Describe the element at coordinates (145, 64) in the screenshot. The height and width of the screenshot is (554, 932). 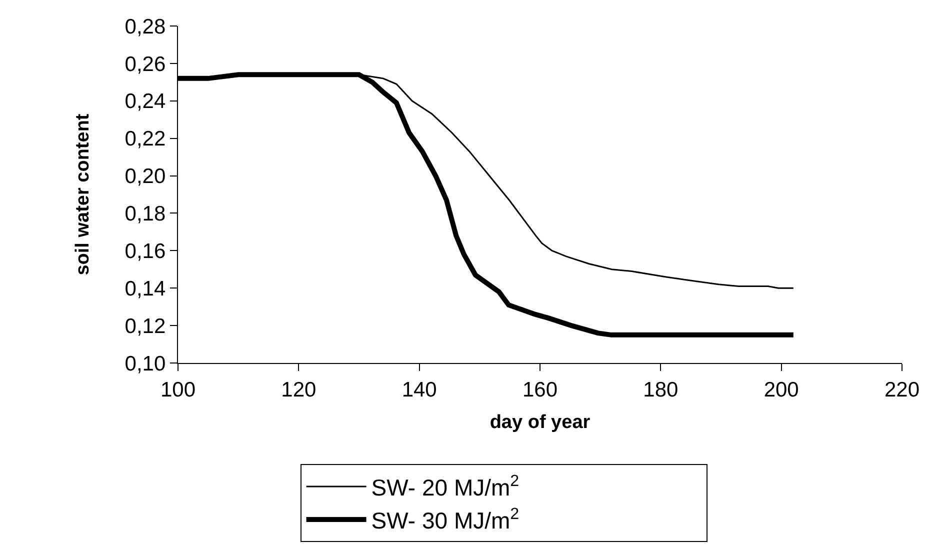
I see `y-tick-label: 0,26` at that location.